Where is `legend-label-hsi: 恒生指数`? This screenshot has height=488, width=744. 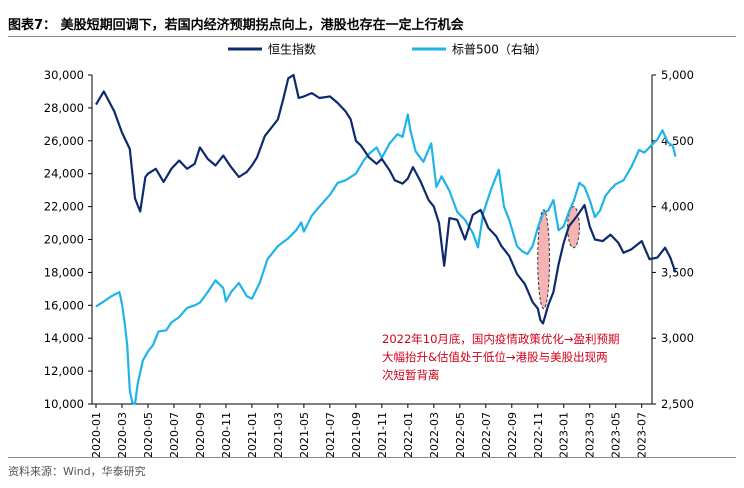
legend-label-hsi: 恒生指数 is located at coordinates (292, 49).